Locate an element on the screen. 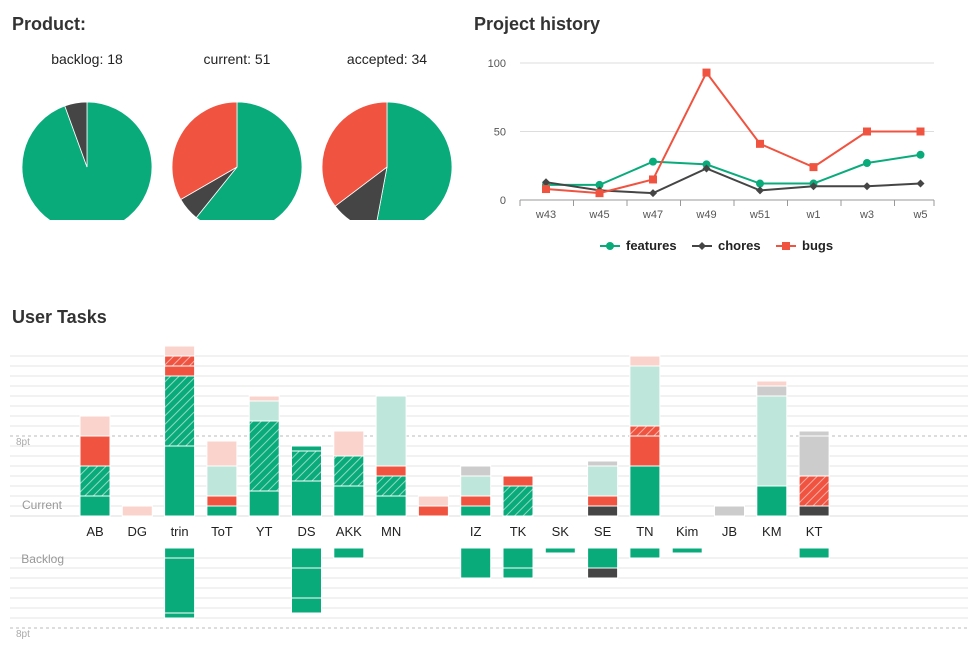 Image resolution: width=968 pixels, height=652 pixels. reference-label: 8pt is located at coordinates (23, 442).